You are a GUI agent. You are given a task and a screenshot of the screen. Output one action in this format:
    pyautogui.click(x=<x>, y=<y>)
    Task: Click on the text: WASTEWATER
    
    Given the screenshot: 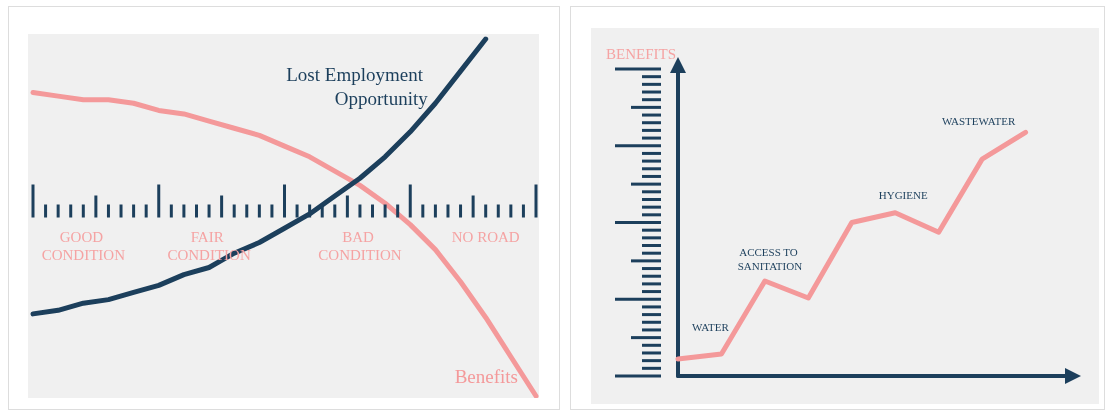 What is the action you would take?
    pyautogui.click(x=978, y=121)
    